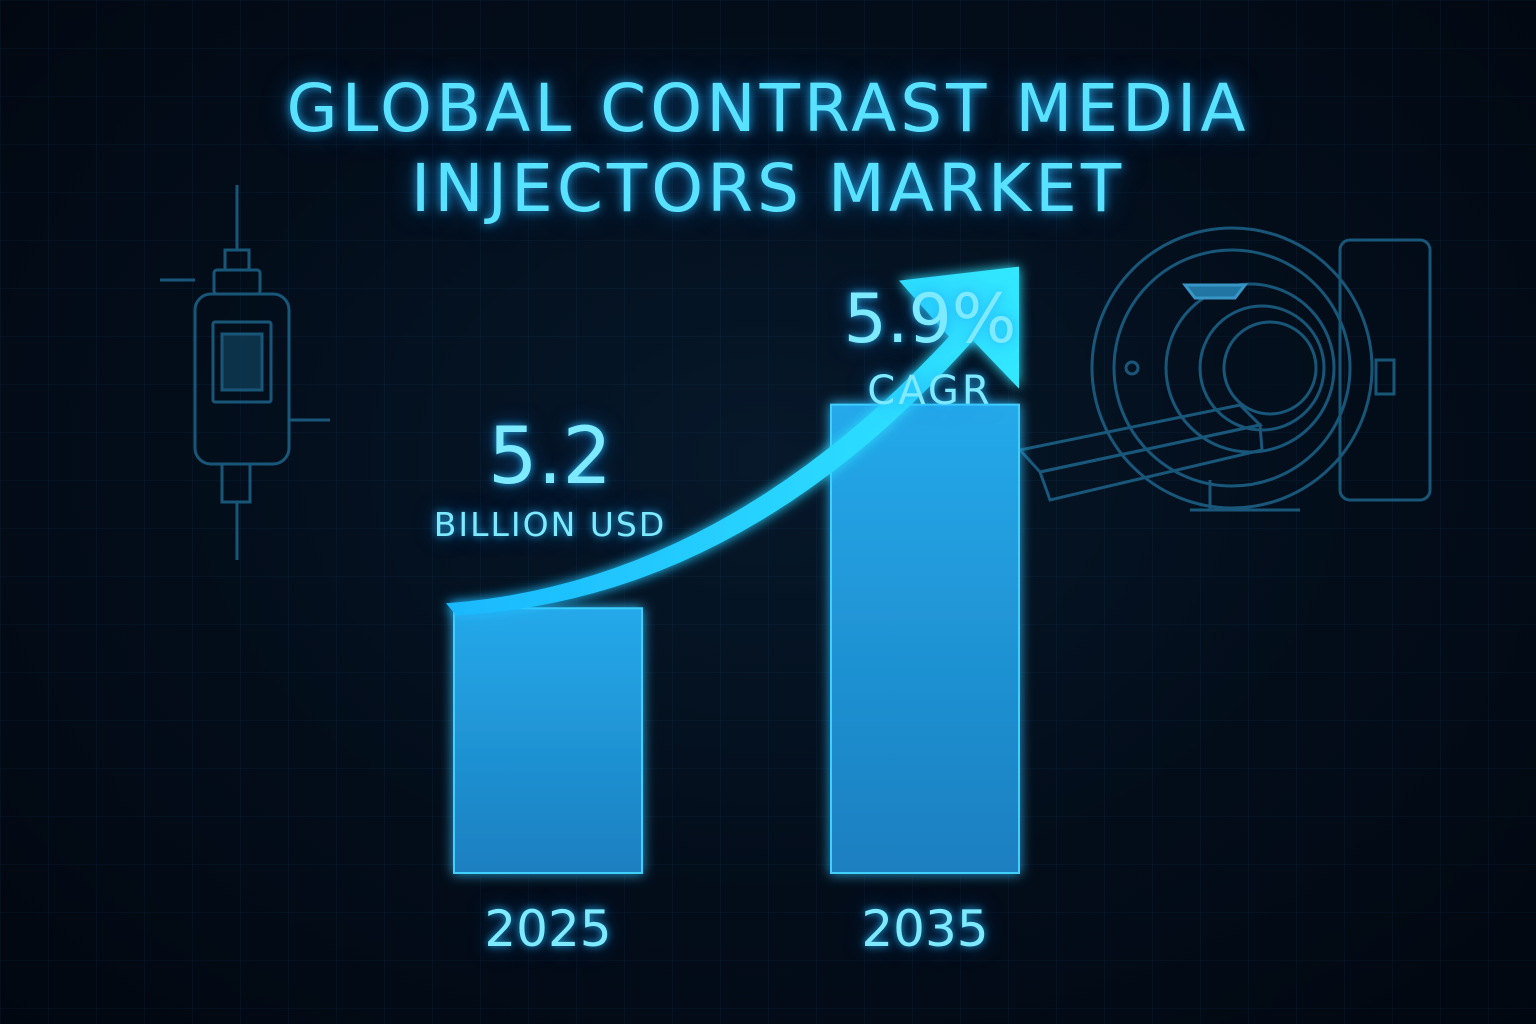 This screenshot has width=1536, height=1024. What do you see at coordinates (768, 188) in the screenshot?
I see `chart-title-line-2: INJECTORS MARKET` at bounding box center [768, 188].